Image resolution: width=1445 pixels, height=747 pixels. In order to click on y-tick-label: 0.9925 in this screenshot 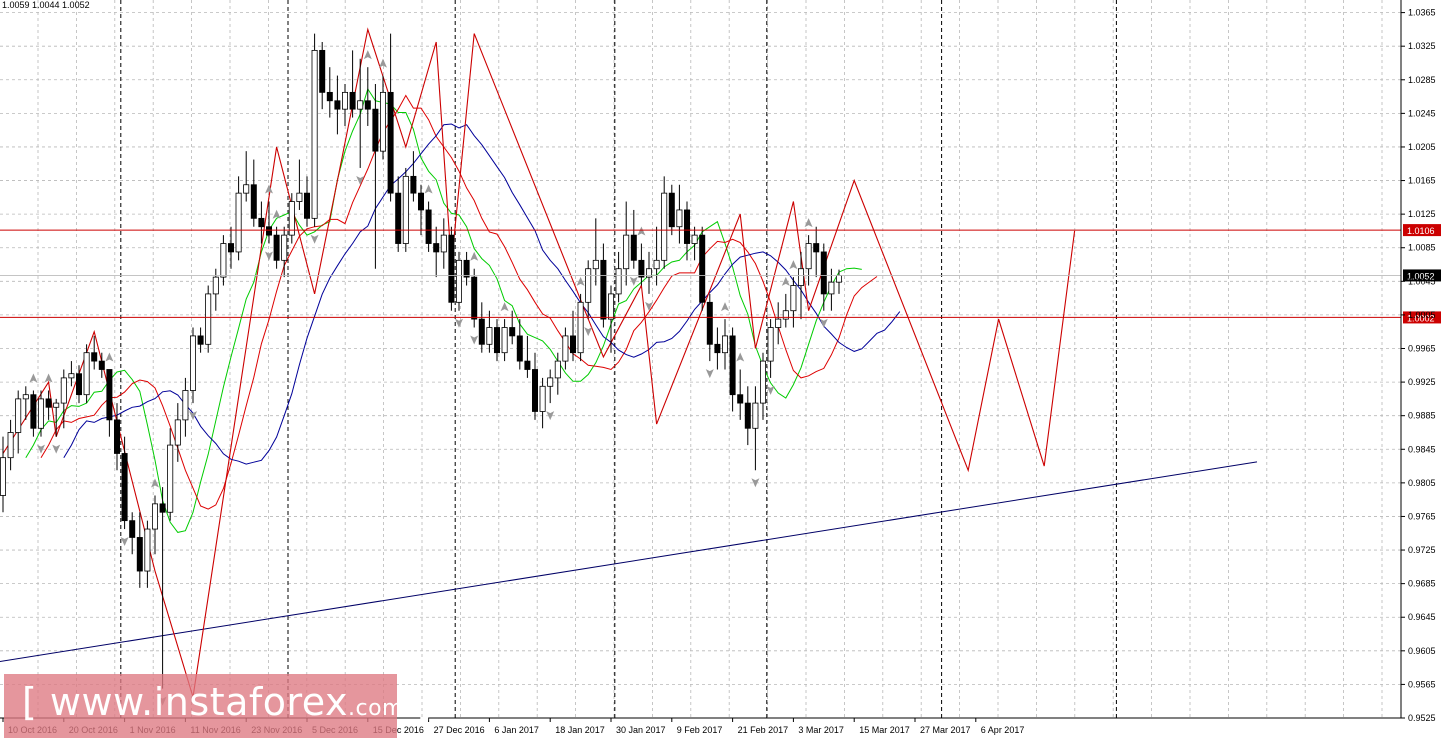, I will do `click(1422, 382)`.